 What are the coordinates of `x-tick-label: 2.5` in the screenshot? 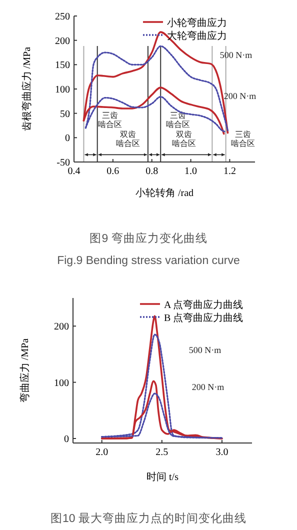 It's located at (162, 452).